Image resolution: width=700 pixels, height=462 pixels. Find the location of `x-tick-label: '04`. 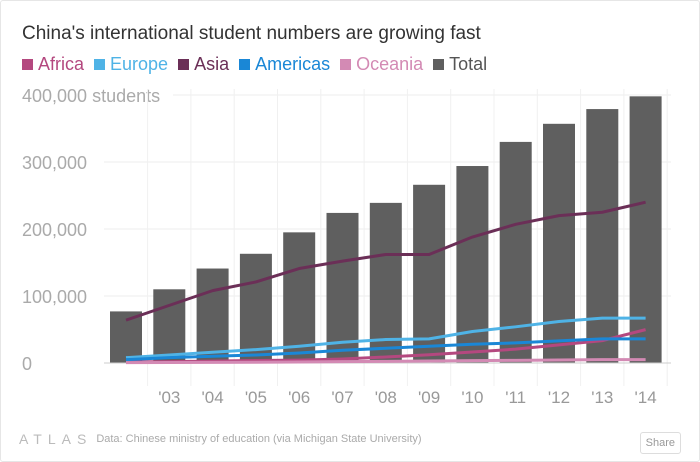

x-tick-label: '04 is located at coordinates (213, 397).